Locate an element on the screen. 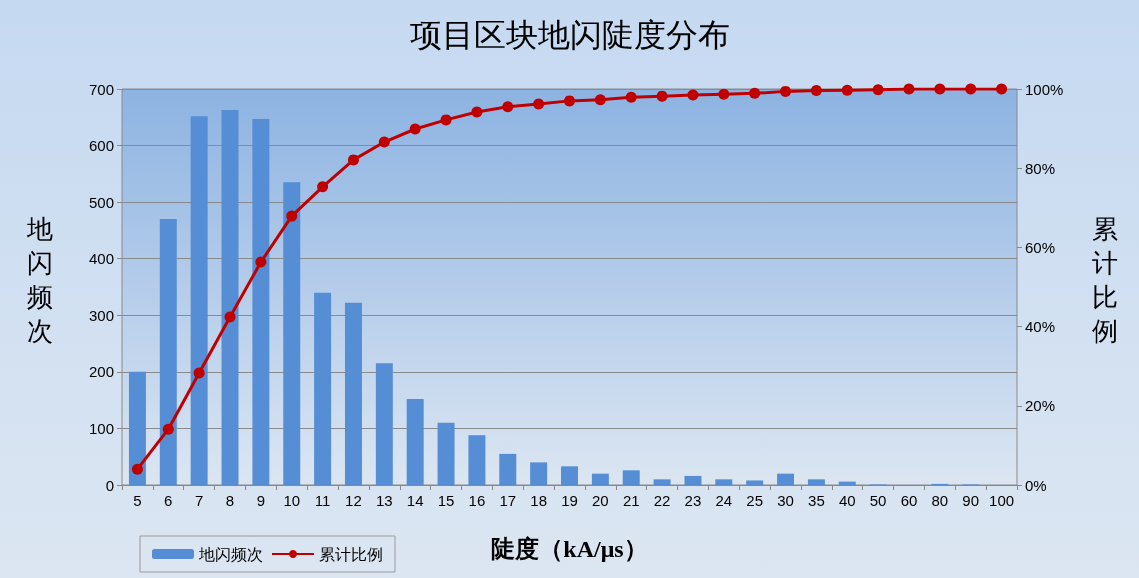 Image resolution: width=1139 pixels, height=578 pixels. x-tick-label: 35 is located at coordinates (816, 500).